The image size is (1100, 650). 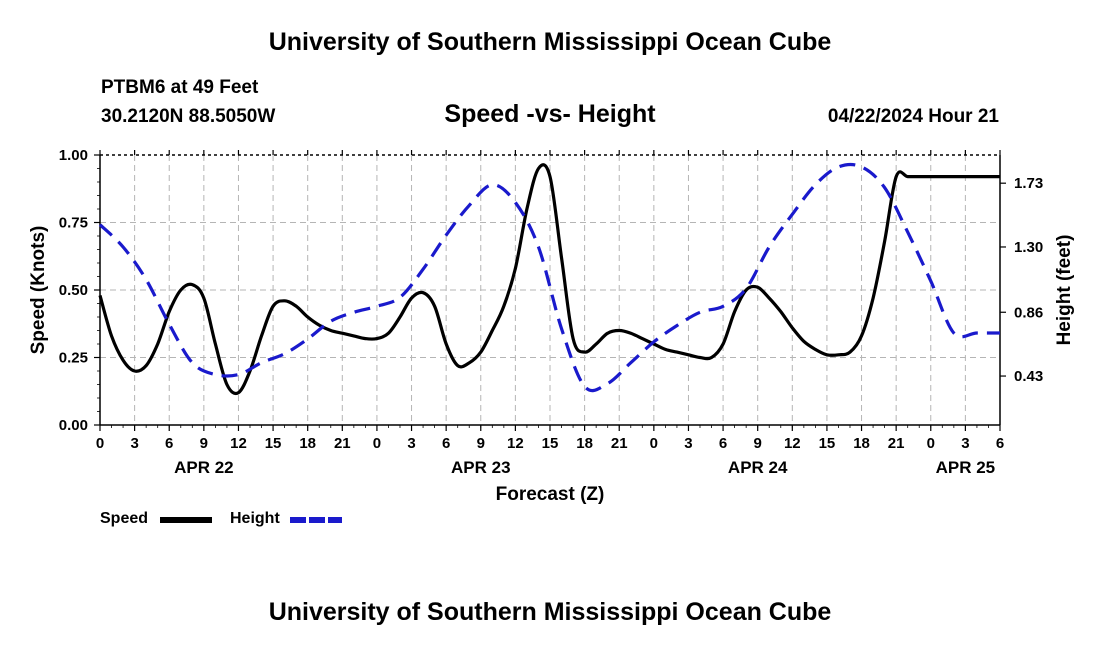 I want to click on y-tick-label: 0.75, so click(x=73, y=223).